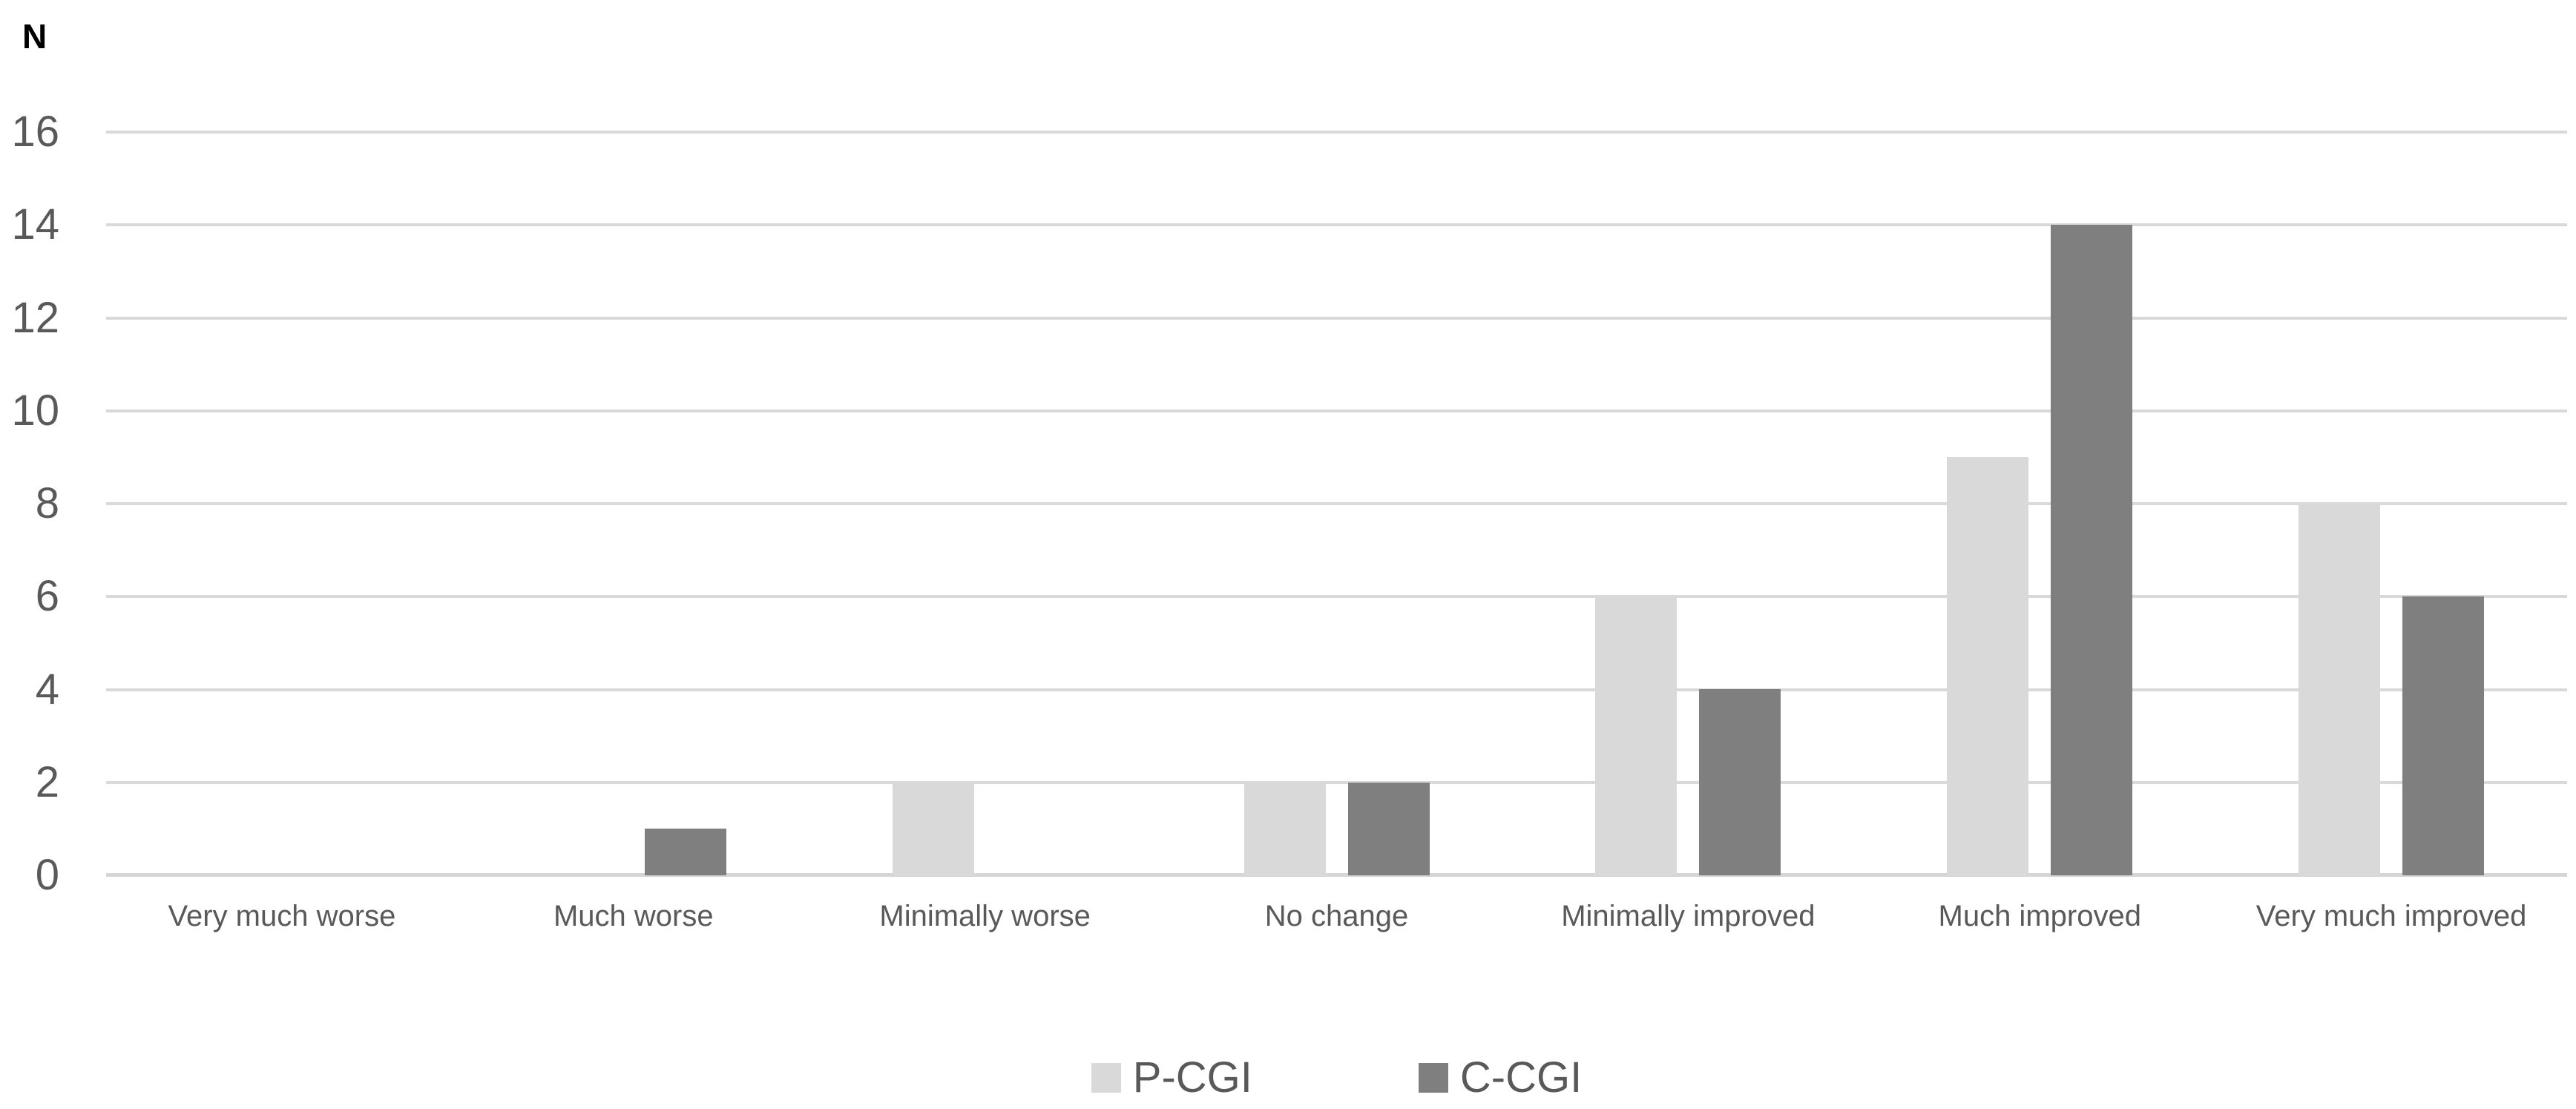 The image size is (2576, 1109). Describe the element at coordinates (1388, 829) in the screenshot. I see `bar-c-cgi-no-change` at that location.